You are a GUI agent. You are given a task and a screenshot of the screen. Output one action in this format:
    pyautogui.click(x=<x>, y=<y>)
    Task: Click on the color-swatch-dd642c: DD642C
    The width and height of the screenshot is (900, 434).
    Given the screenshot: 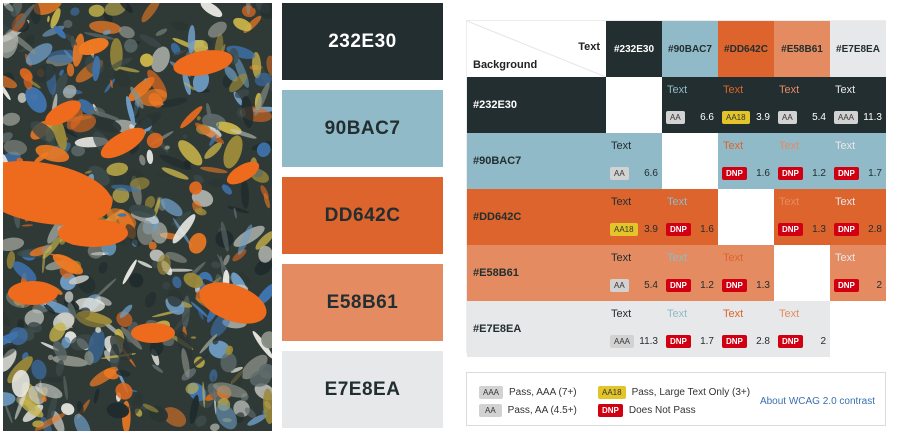 What is the action you would take?
    pyautogui.click(x=362, y=215)
    